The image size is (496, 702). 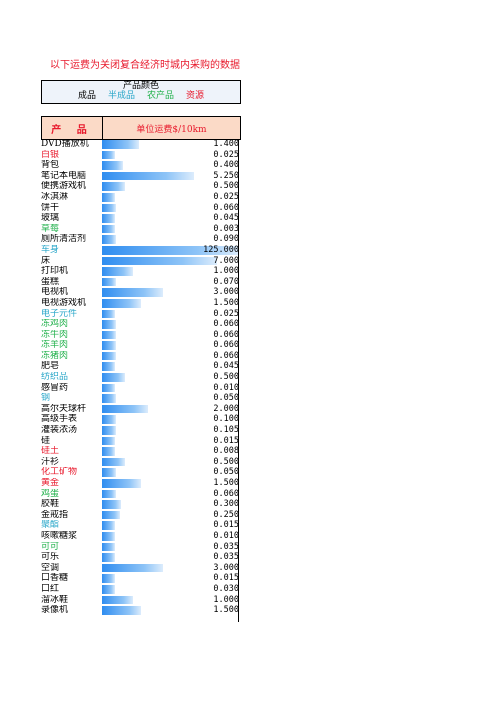 I want to click on table-right-border, so click(x=238, y=380).